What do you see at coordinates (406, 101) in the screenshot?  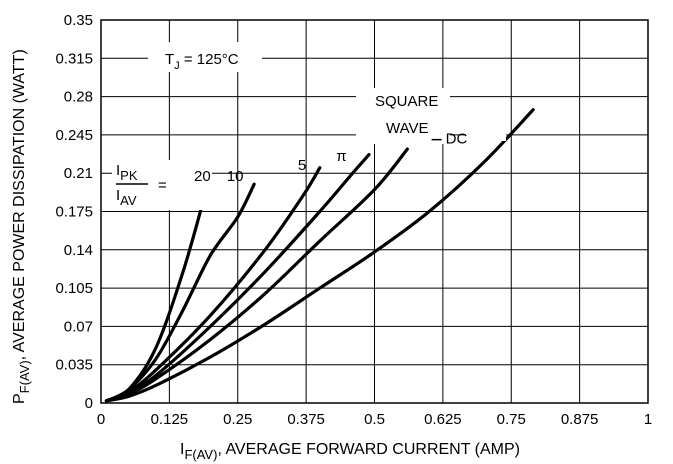 I see `square-wave-label-line1: SQUARE` at bounding box center [406, 101].